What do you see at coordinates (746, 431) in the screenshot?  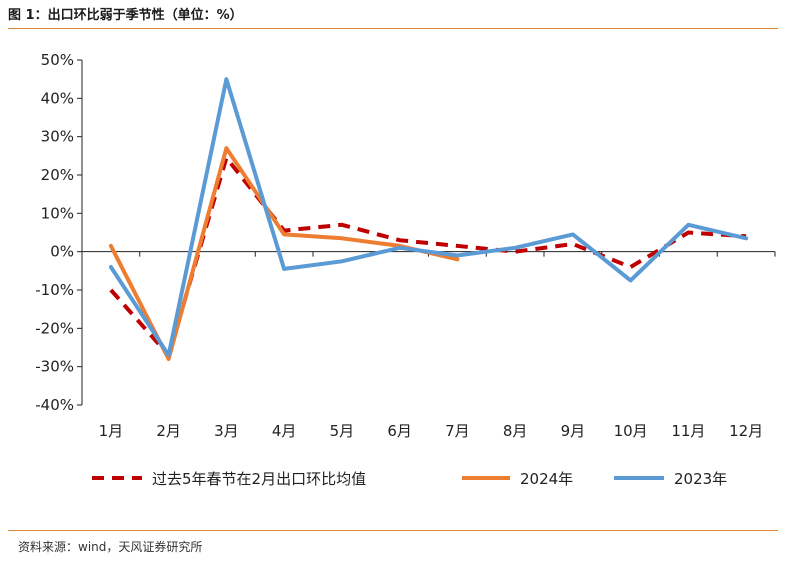 I see `x-tick-label: 12月` at bounding box center [746, 431].